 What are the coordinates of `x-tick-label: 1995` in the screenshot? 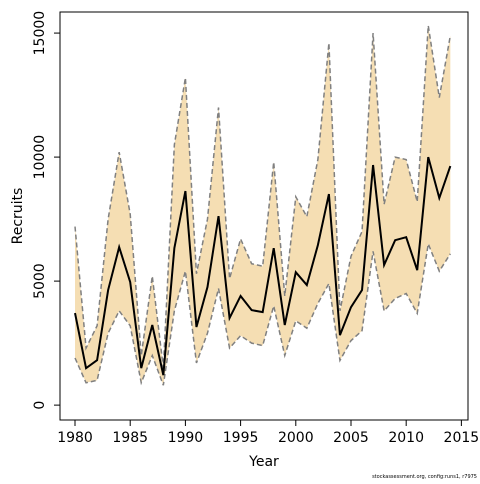 It's located at (241, 438).